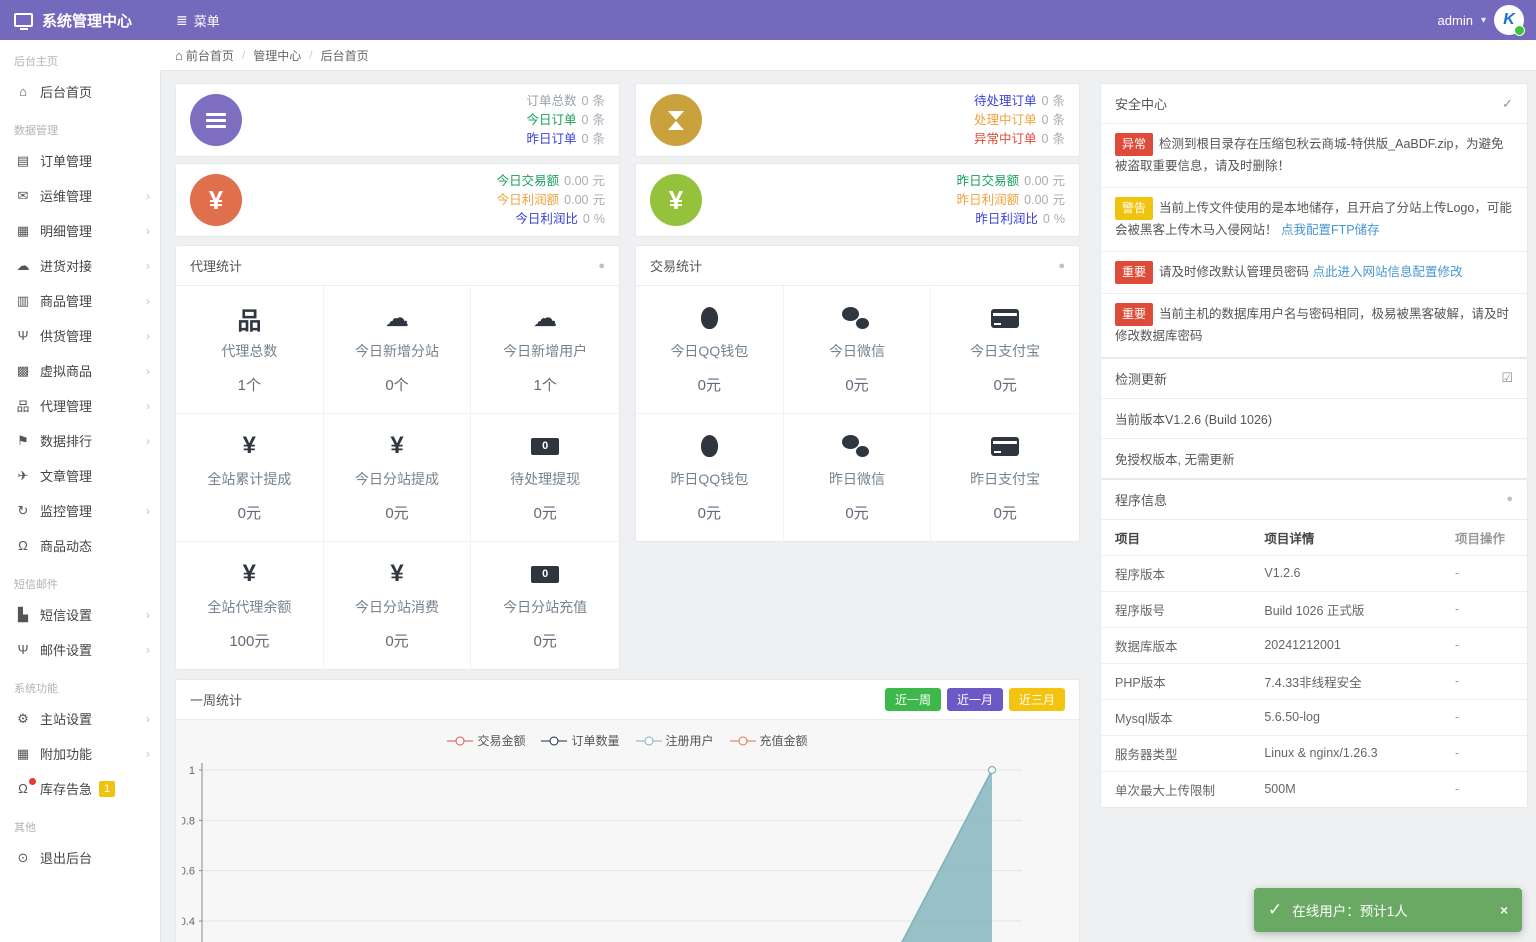  What do you see at coordinates (80, 195) in the screenshot?
I see `sidebar-item-ops: ✉ 运维管理 ›` at bounding box center [80, 195].